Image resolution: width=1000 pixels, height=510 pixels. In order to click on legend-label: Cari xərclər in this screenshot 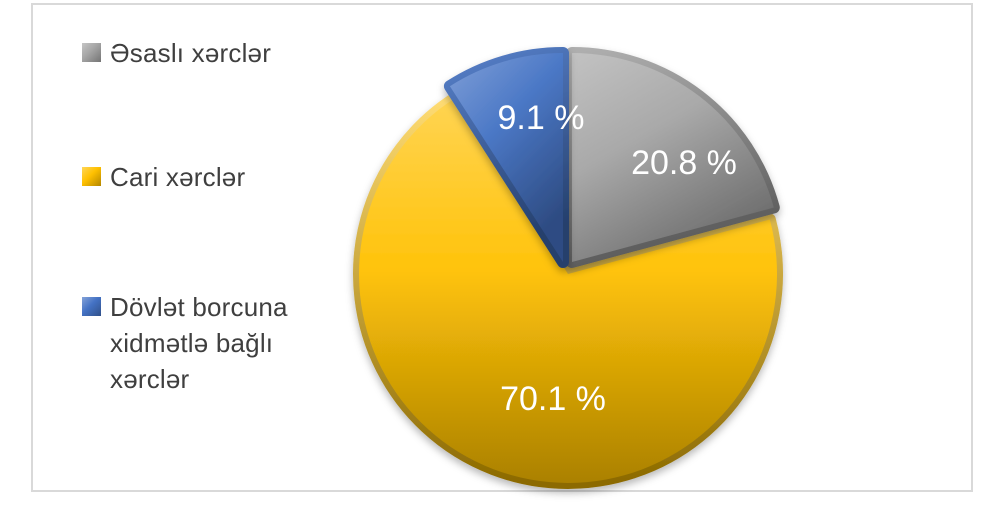, I will do `click(178, 177)`.